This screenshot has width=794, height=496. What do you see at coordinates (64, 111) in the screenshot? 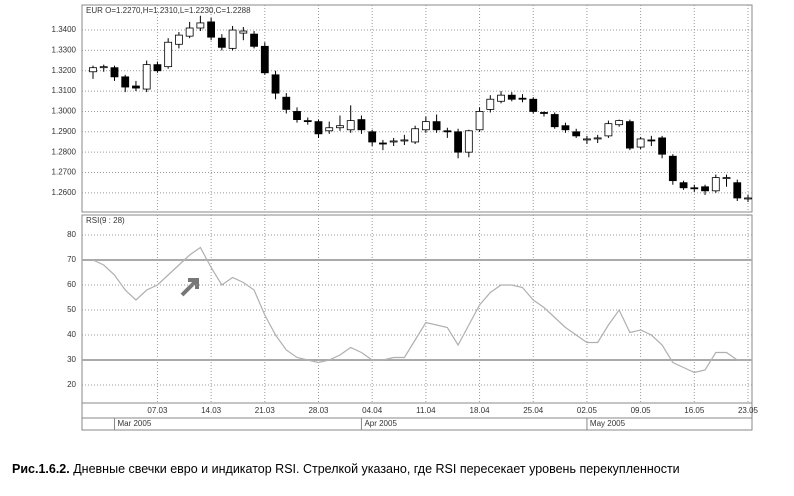
I see `y-tick-label: 1.3000` at bounding box center [64, 111].